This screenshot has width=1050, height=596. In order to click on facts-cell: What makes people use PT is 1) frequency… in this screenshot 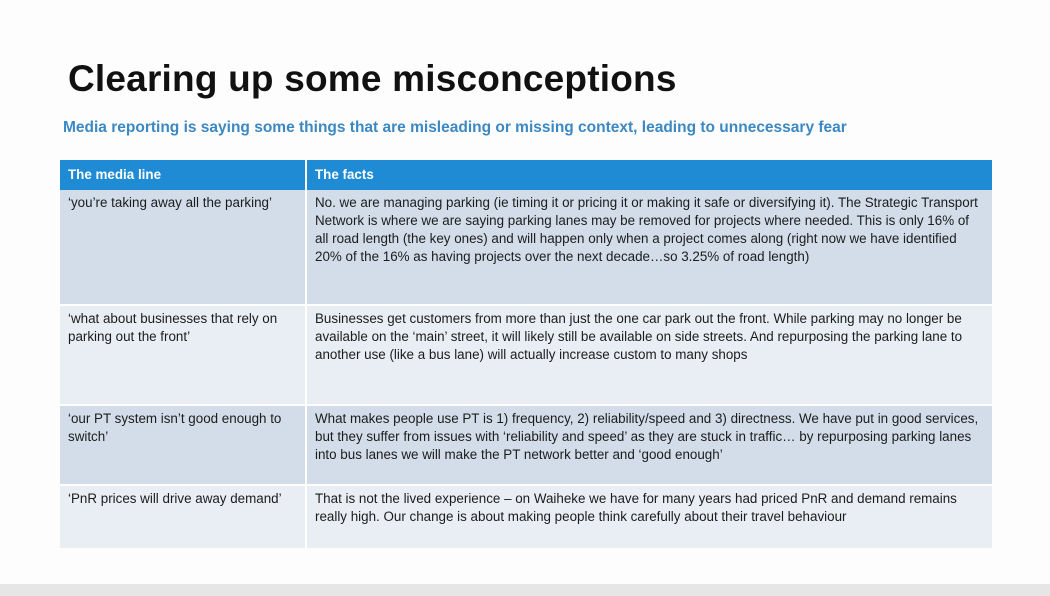, I will do `click(648, 444)`.